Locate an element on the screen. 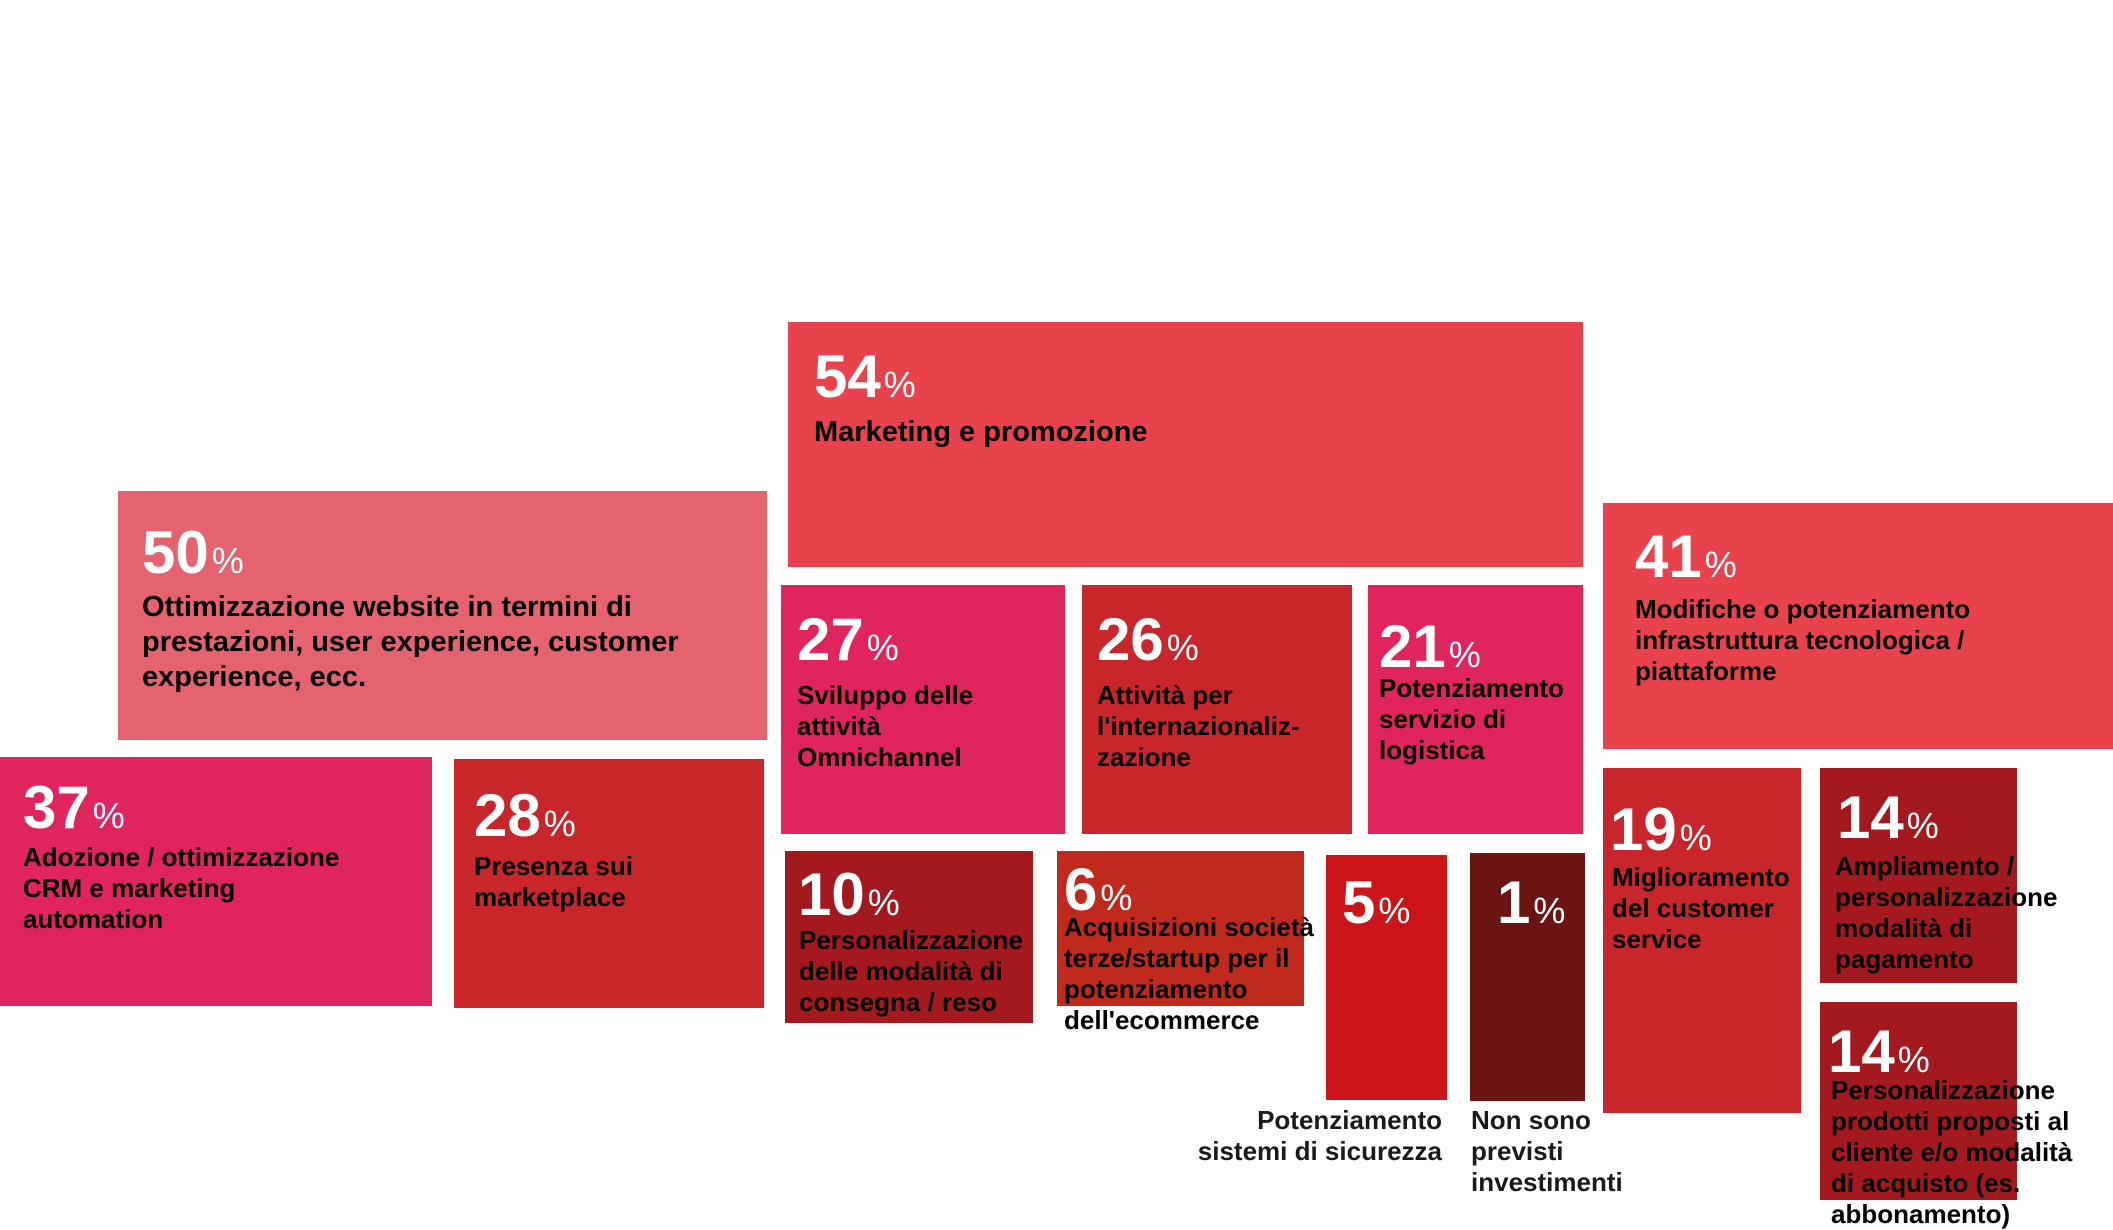 This screenshot has width=2113, height=1230. tile-percentage: 5% is located at coordinates (1376, 903).